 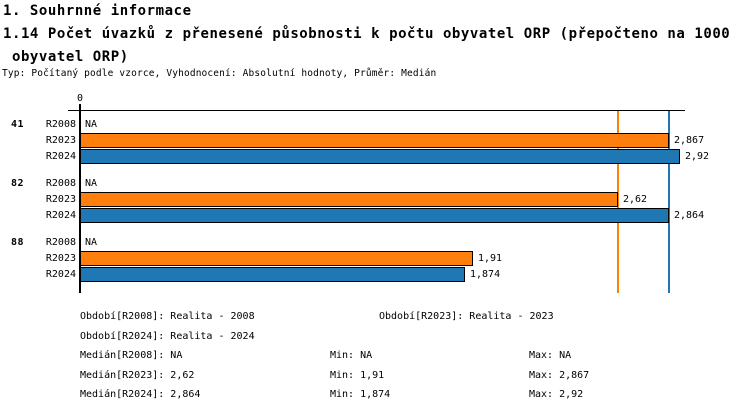 I want to click on group-label-88: 88, so click(x=18, y=242).